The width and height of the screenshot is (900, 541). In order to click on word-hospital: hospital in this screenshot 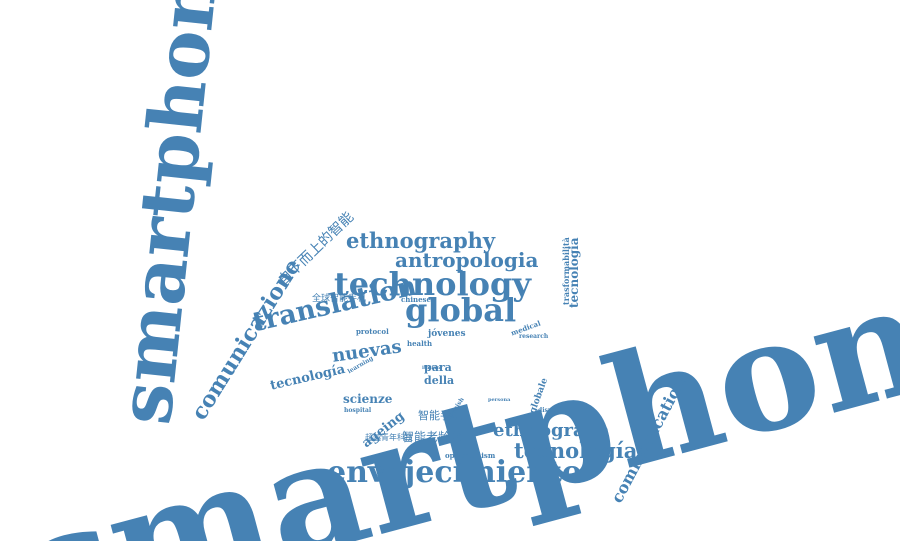, I will do `click(358, 410)`.